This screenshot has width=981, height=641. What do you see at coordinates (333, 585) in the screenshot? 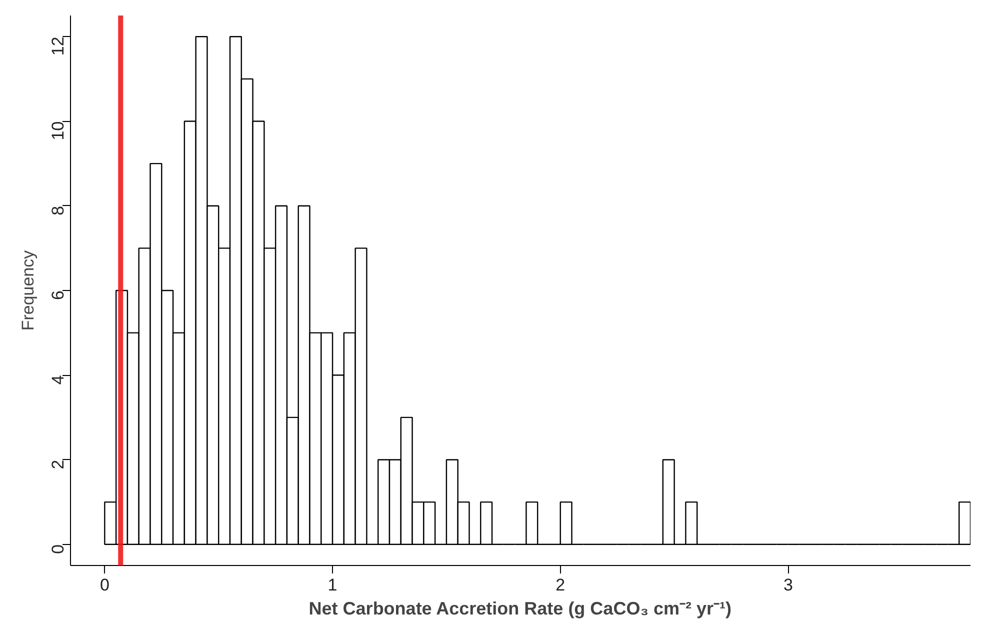
I see `x-tick-label: 1` at bounding box center [333, 585].